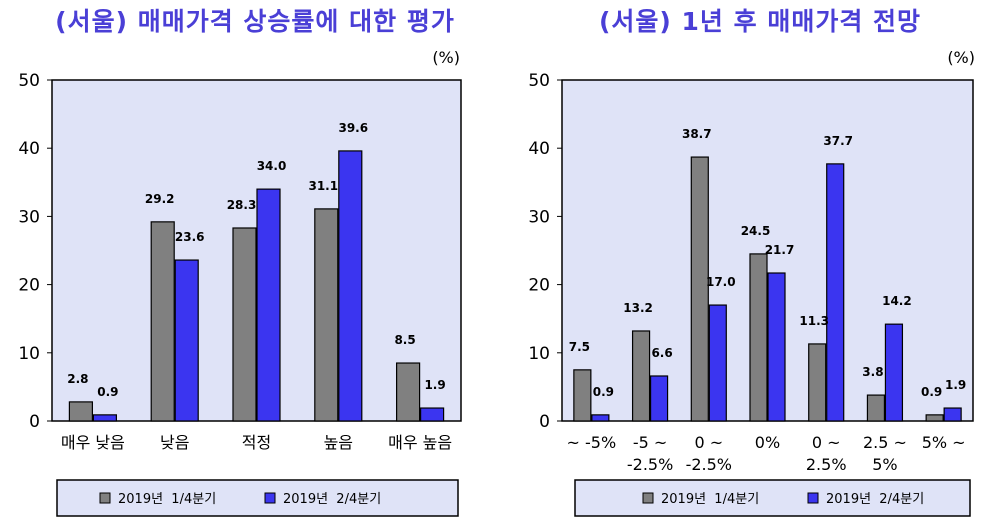 Image resolution: width=992 pixels, height=529 pixels. Describe the element at coordinates (256, 442) in the screenshot. I see `category-label: 적정` at that location.